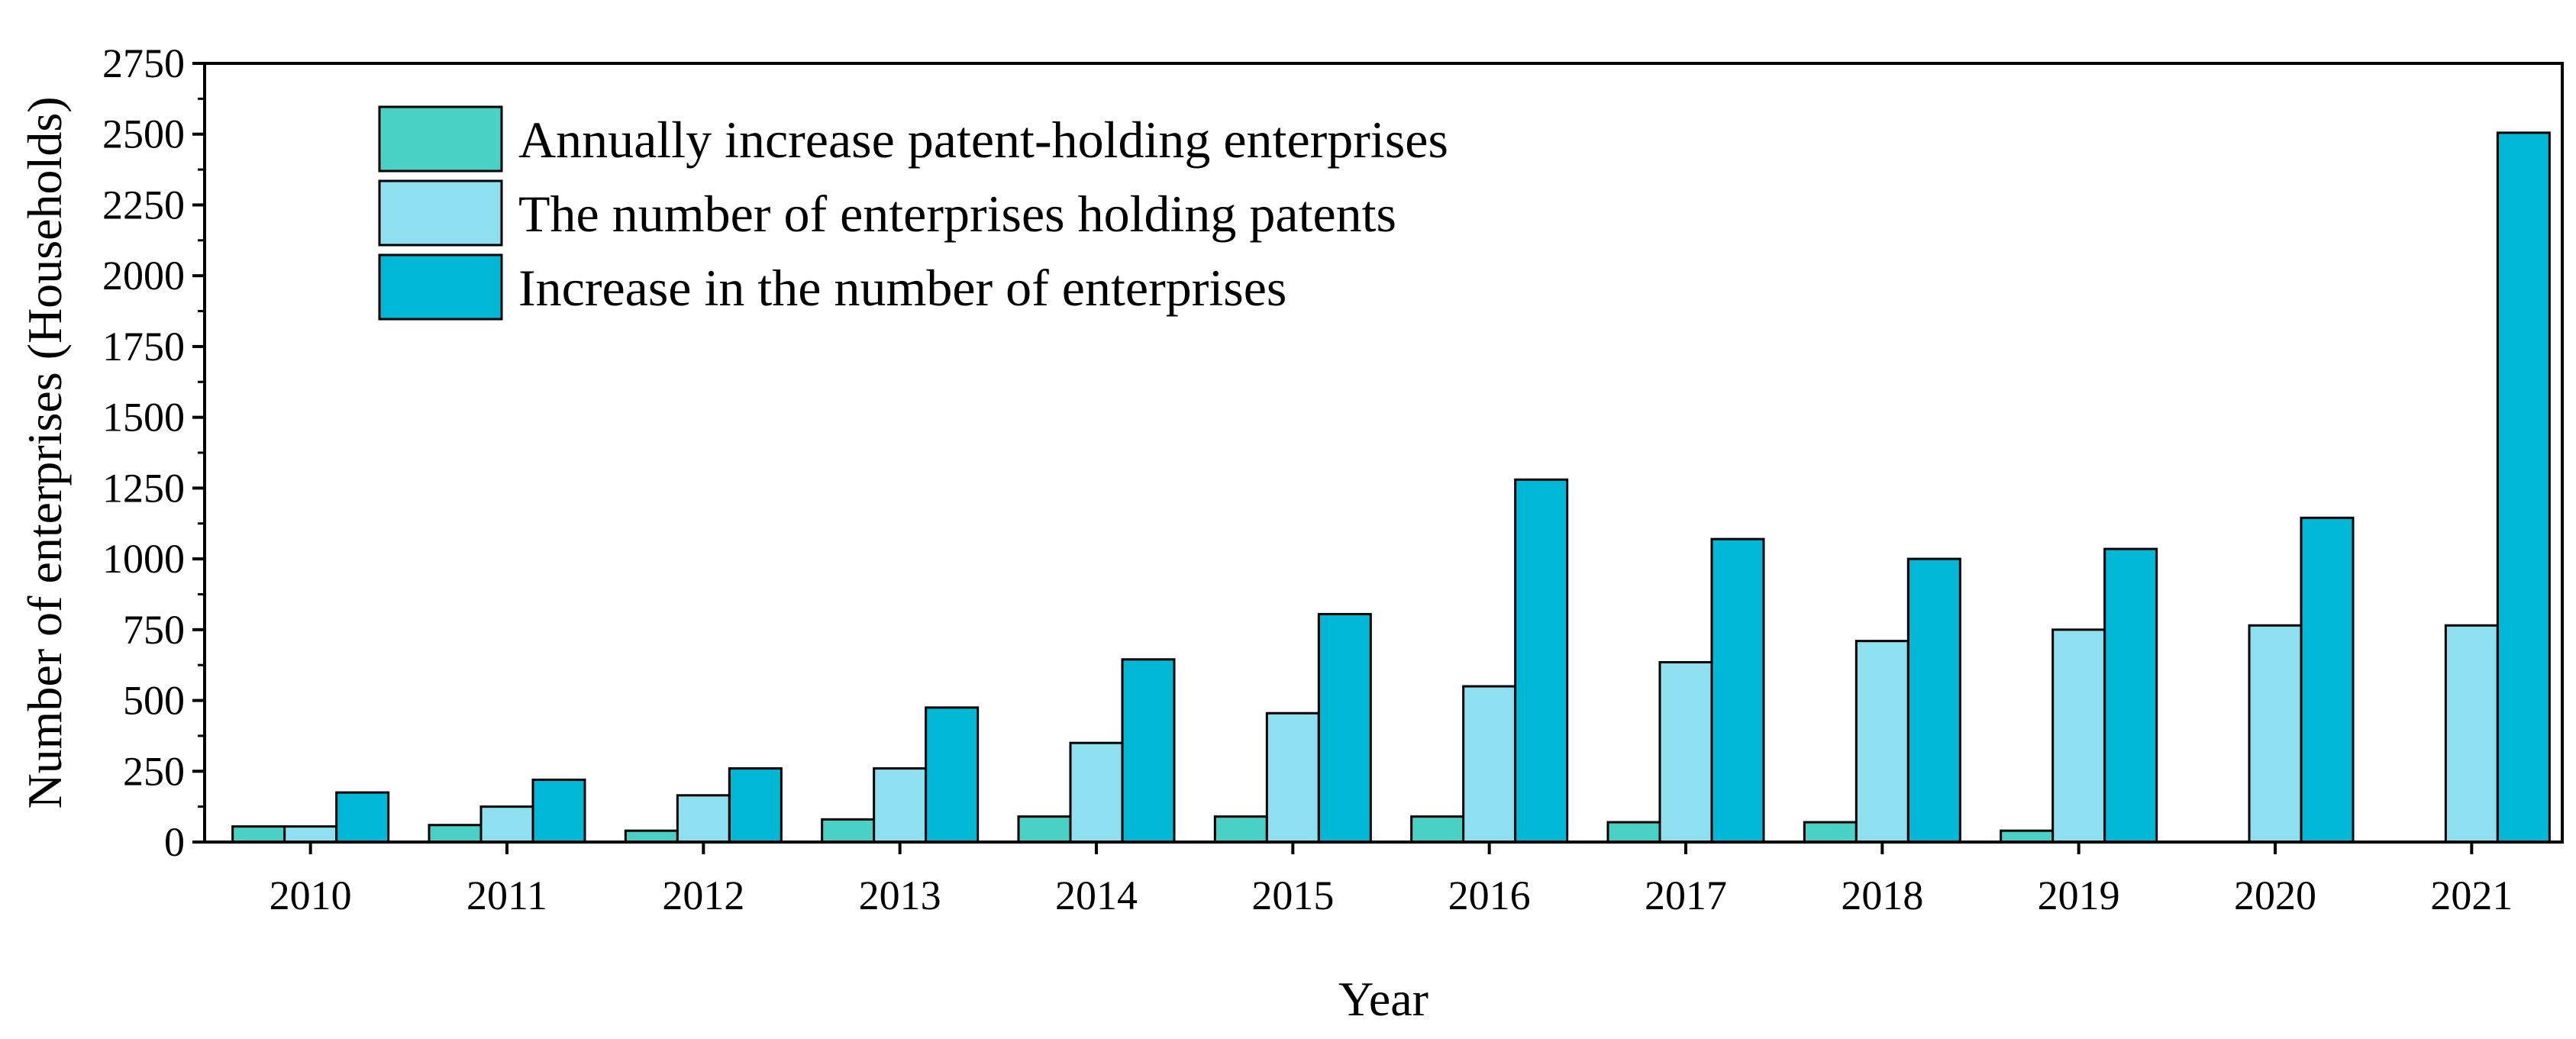 This screenshot has width=2576, height=1039. What do you see at coordinates (154, 701) in the screenshot?
I see `y-tick-label-500: 500` at bounding box center [154, 701].